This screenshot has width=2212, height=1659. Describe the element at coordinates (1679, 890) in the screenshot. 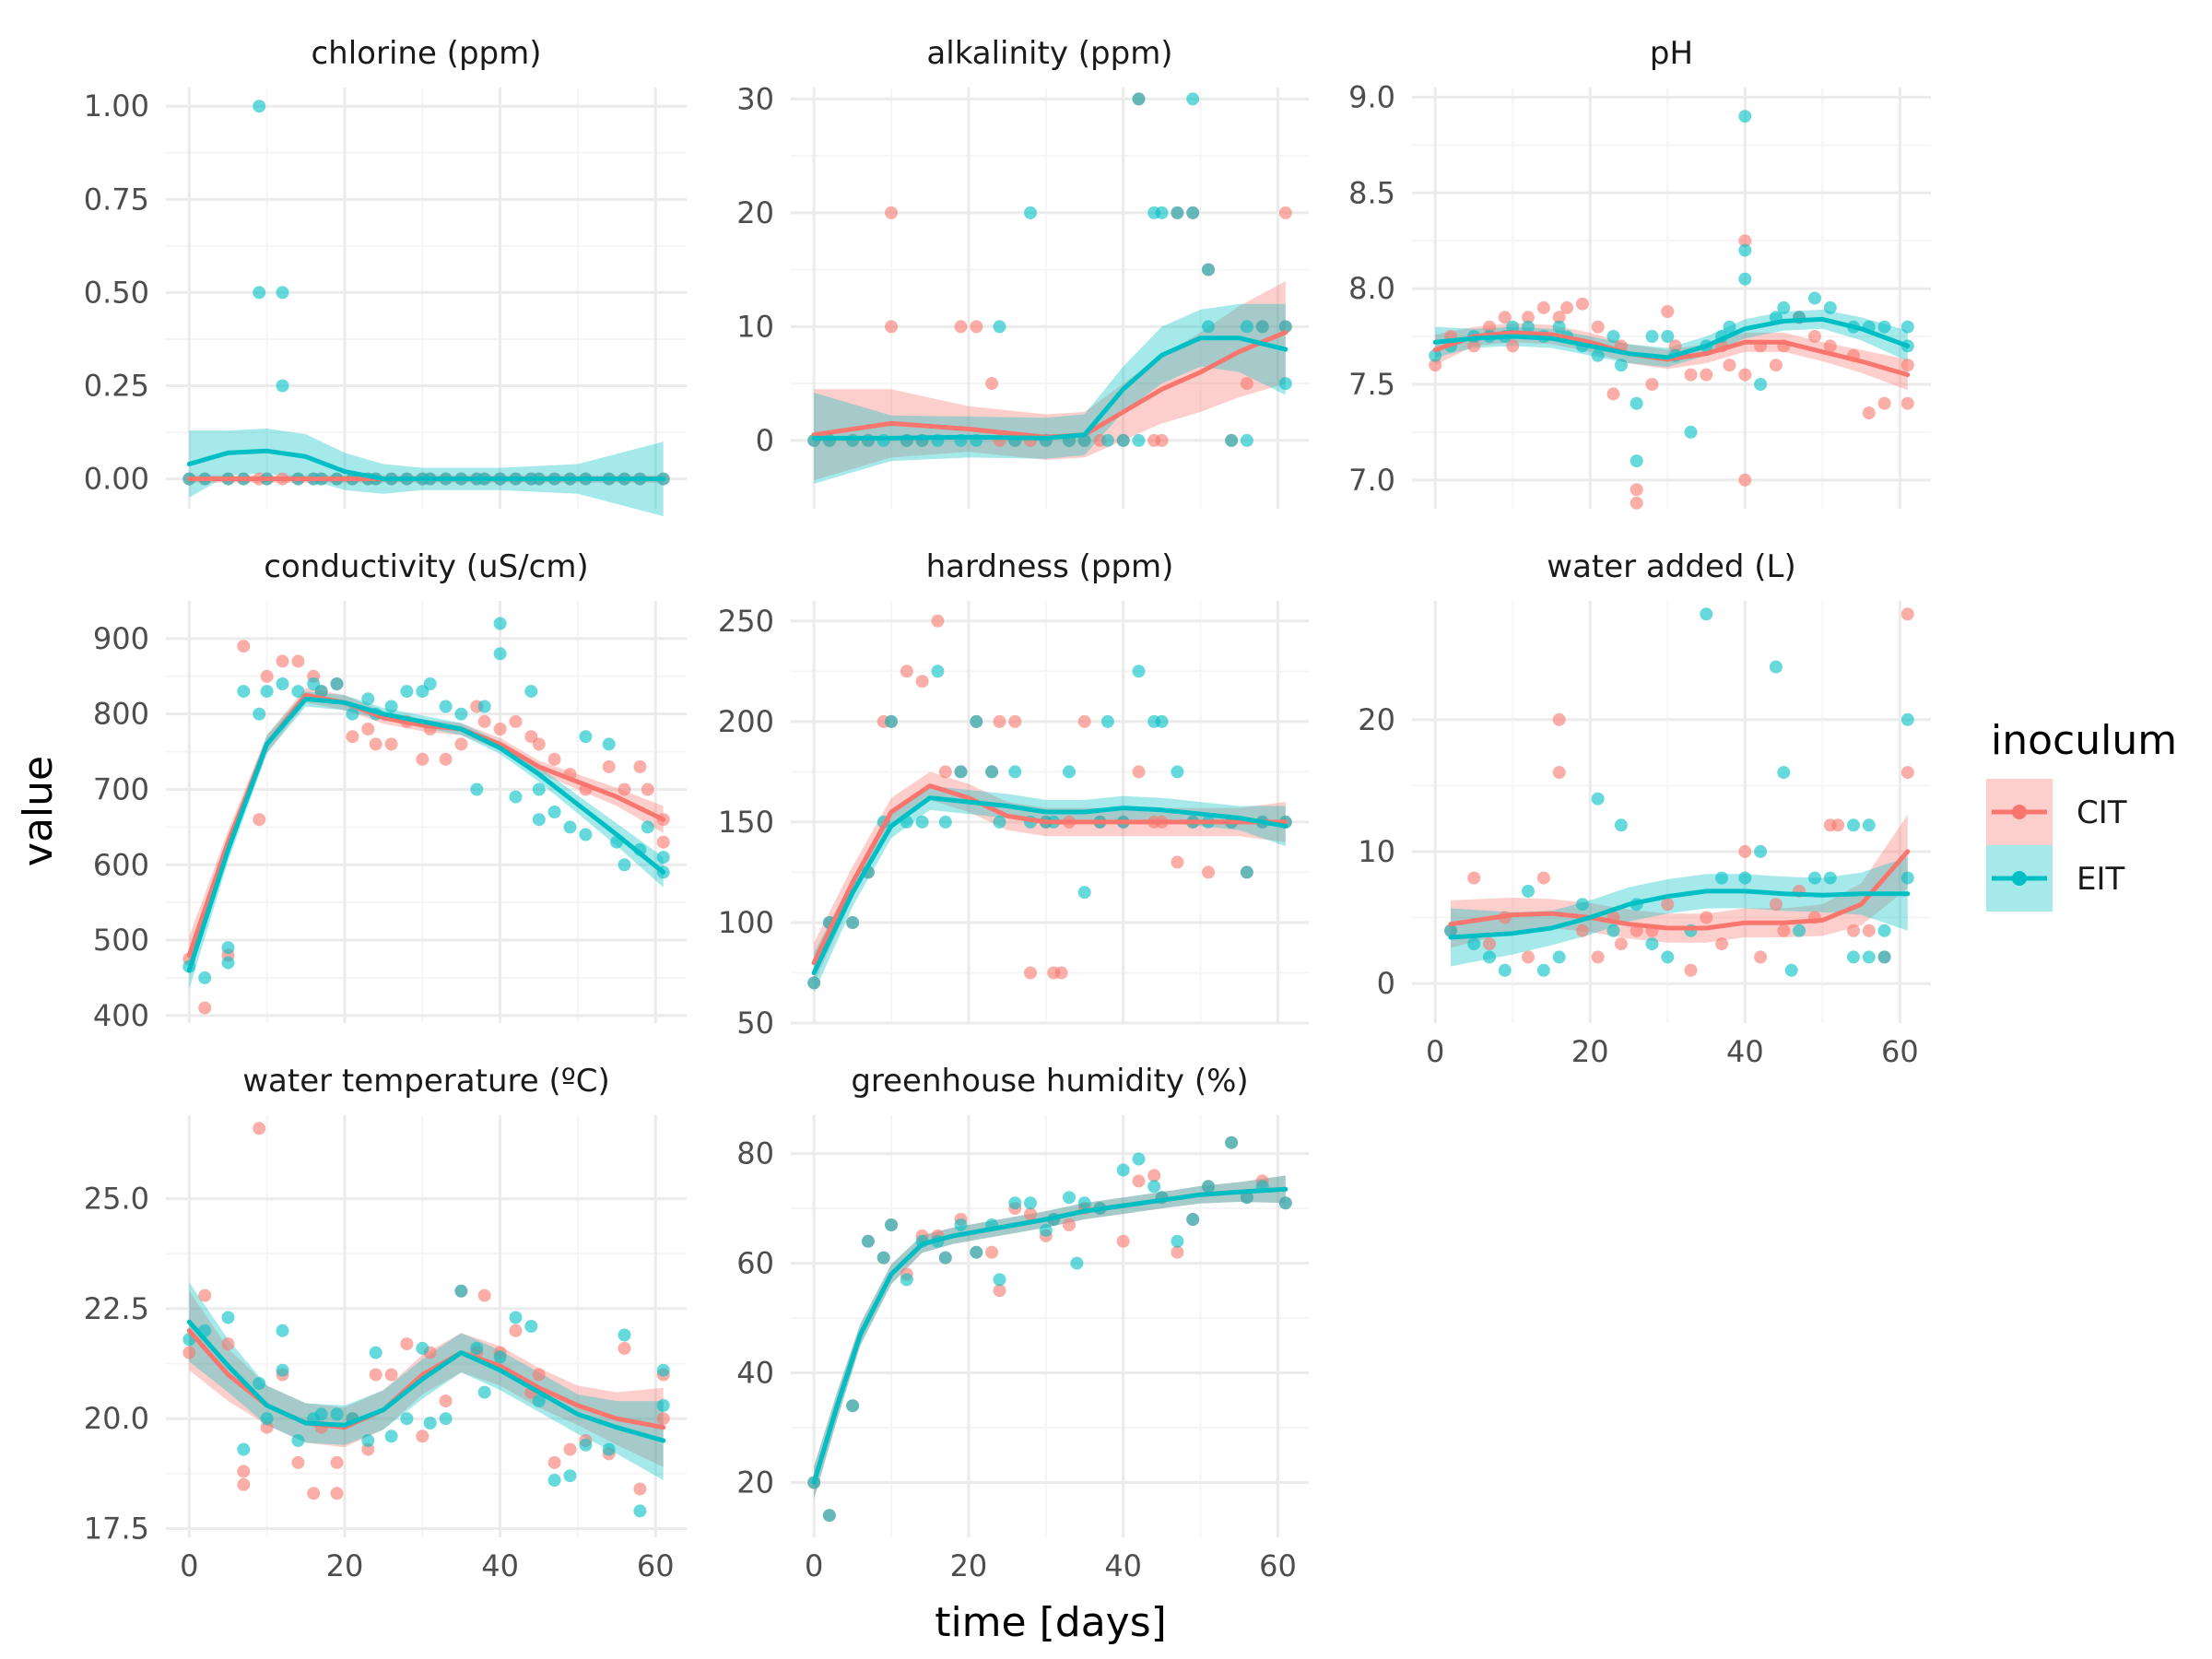

I see `smooth-line-cit` at that location.